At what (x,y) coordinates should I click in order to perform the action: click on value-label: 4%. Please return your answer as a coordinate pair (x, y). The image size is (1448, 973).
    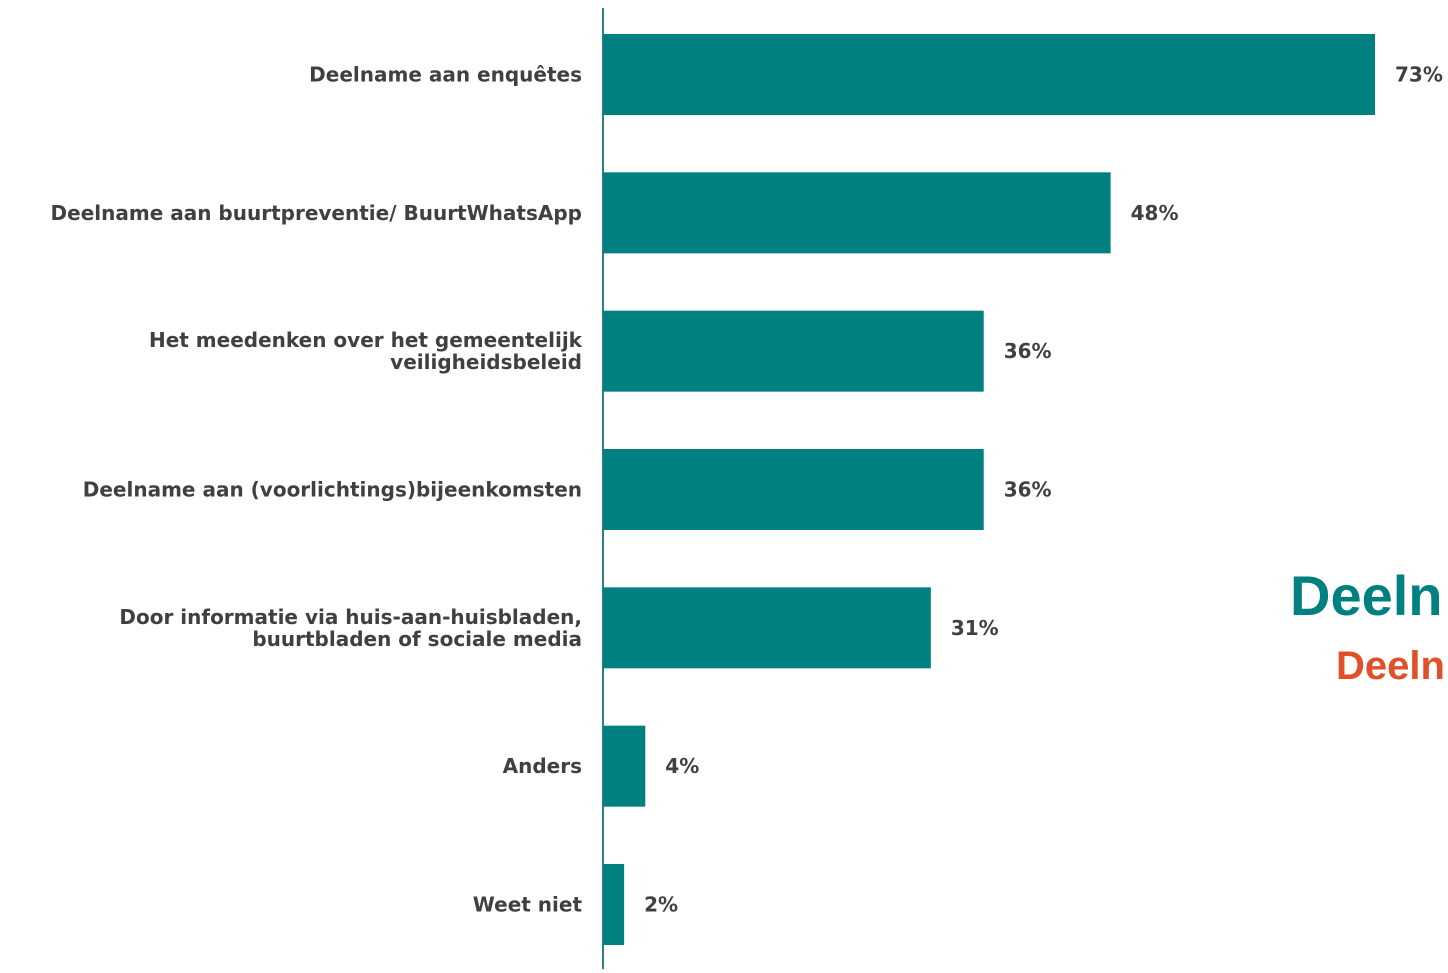
    Looking at the image, I should click on (682, 766).